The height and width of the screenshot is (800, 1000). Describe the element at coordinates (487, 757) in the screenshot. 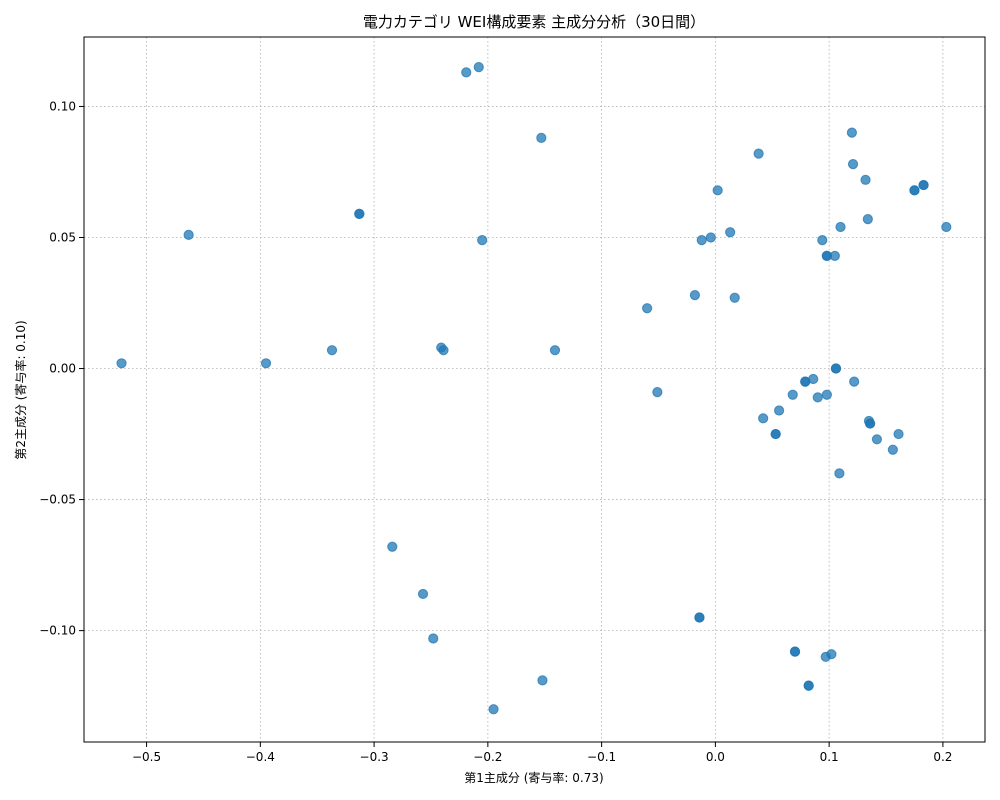

I see `x-tick-label: −0.2` at that location.